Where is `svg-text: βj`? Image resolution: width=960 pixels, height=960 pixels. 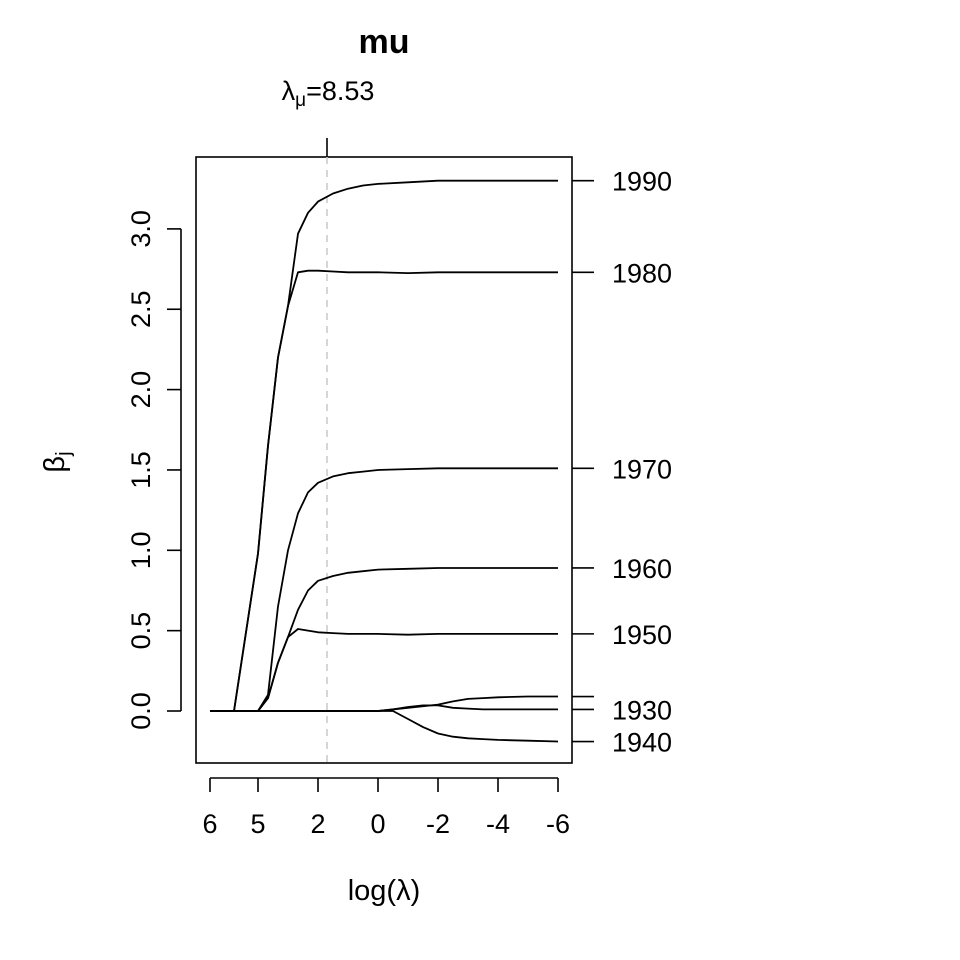
svg-text: βj is located at coordinates (57, 461).